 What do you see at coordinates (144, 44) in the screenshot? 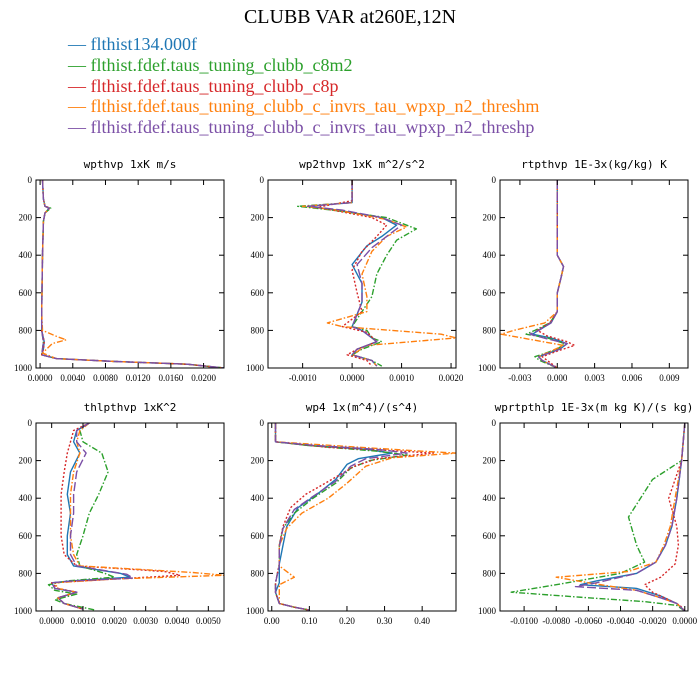
I see `legend-label: flthist134.000f` at bounding box center [144, 44].